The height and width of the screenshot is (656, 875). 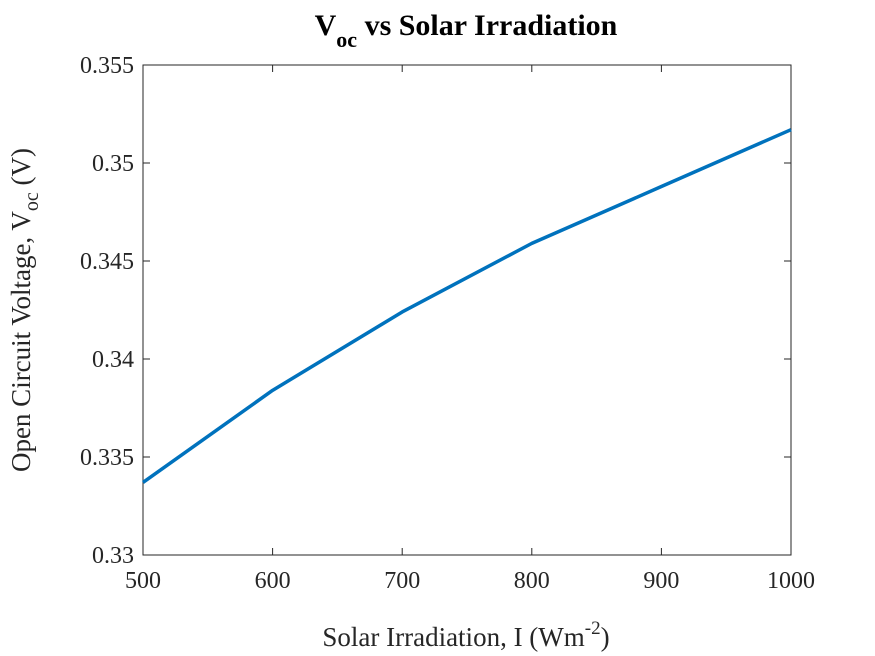 I want to click on x-tick-label: 500, so click(x=143, y=581).